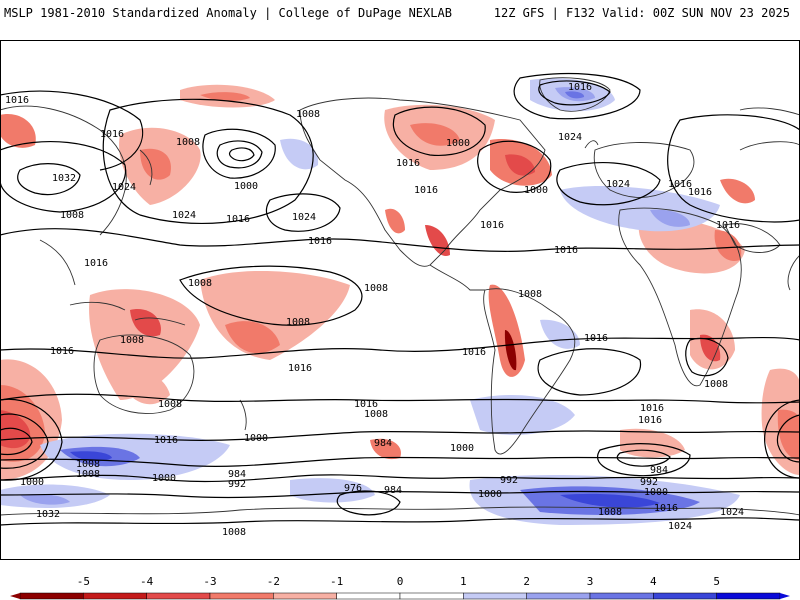 The image size is (800, 600). I want to click on anomaly-north-pacific-west-core, so click(155, 164).